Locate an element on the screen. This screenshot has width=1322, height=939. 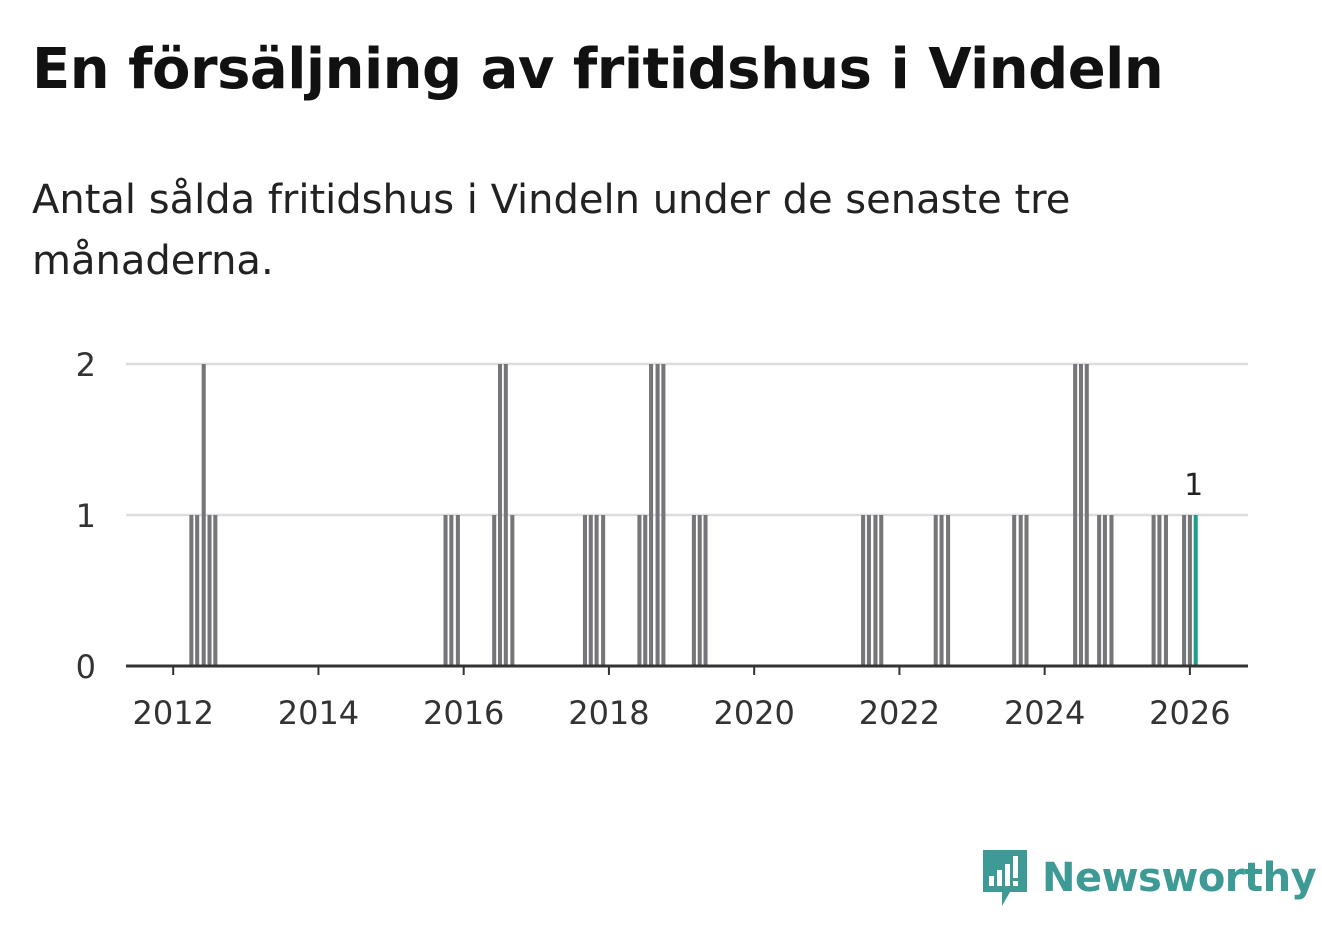
y-tick-label: 2 is located at coordinates (86, 365).